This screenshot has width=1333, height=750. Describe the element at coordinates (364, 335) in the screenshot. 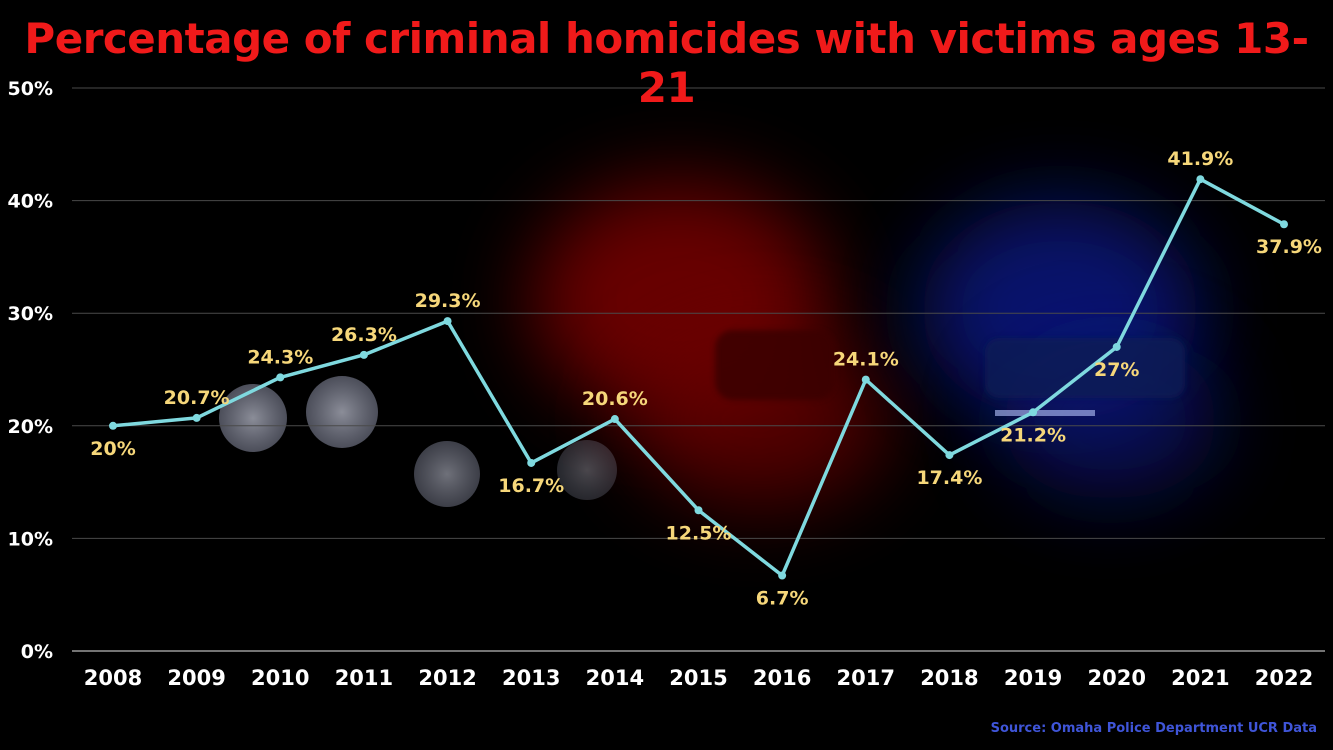

I see `data-label: 26.3%` at that location.